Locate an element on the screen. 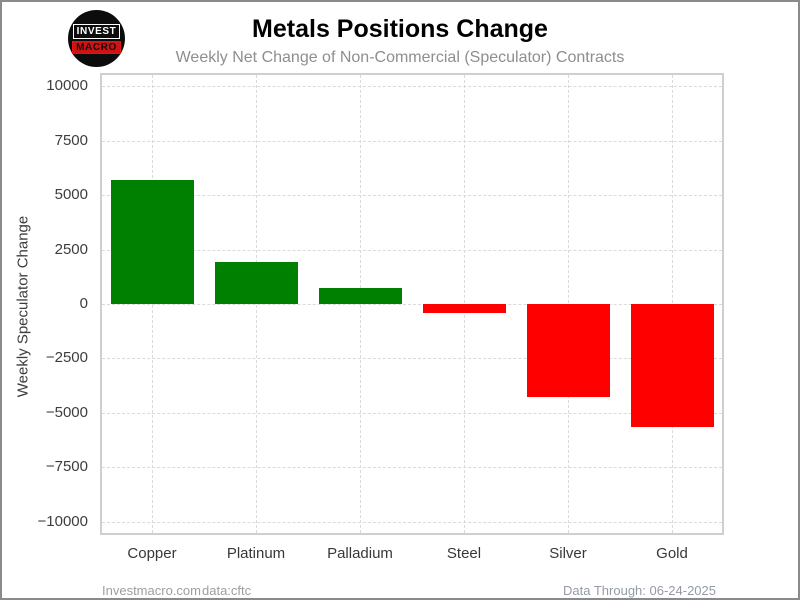  gridline-h--10000 is located at coordinates (412, 522).